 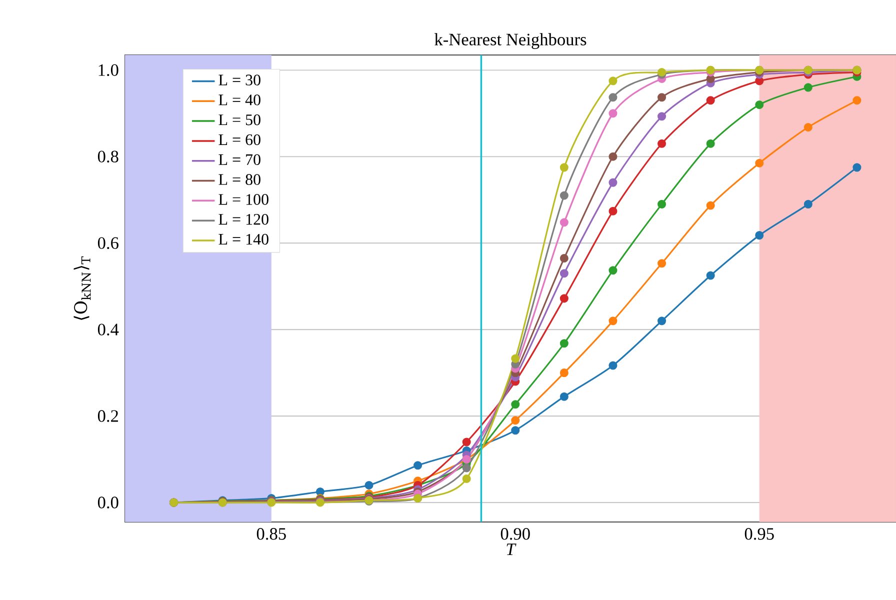 I want to click on y-tick-label: 0.8, so click(x=108, y=156).